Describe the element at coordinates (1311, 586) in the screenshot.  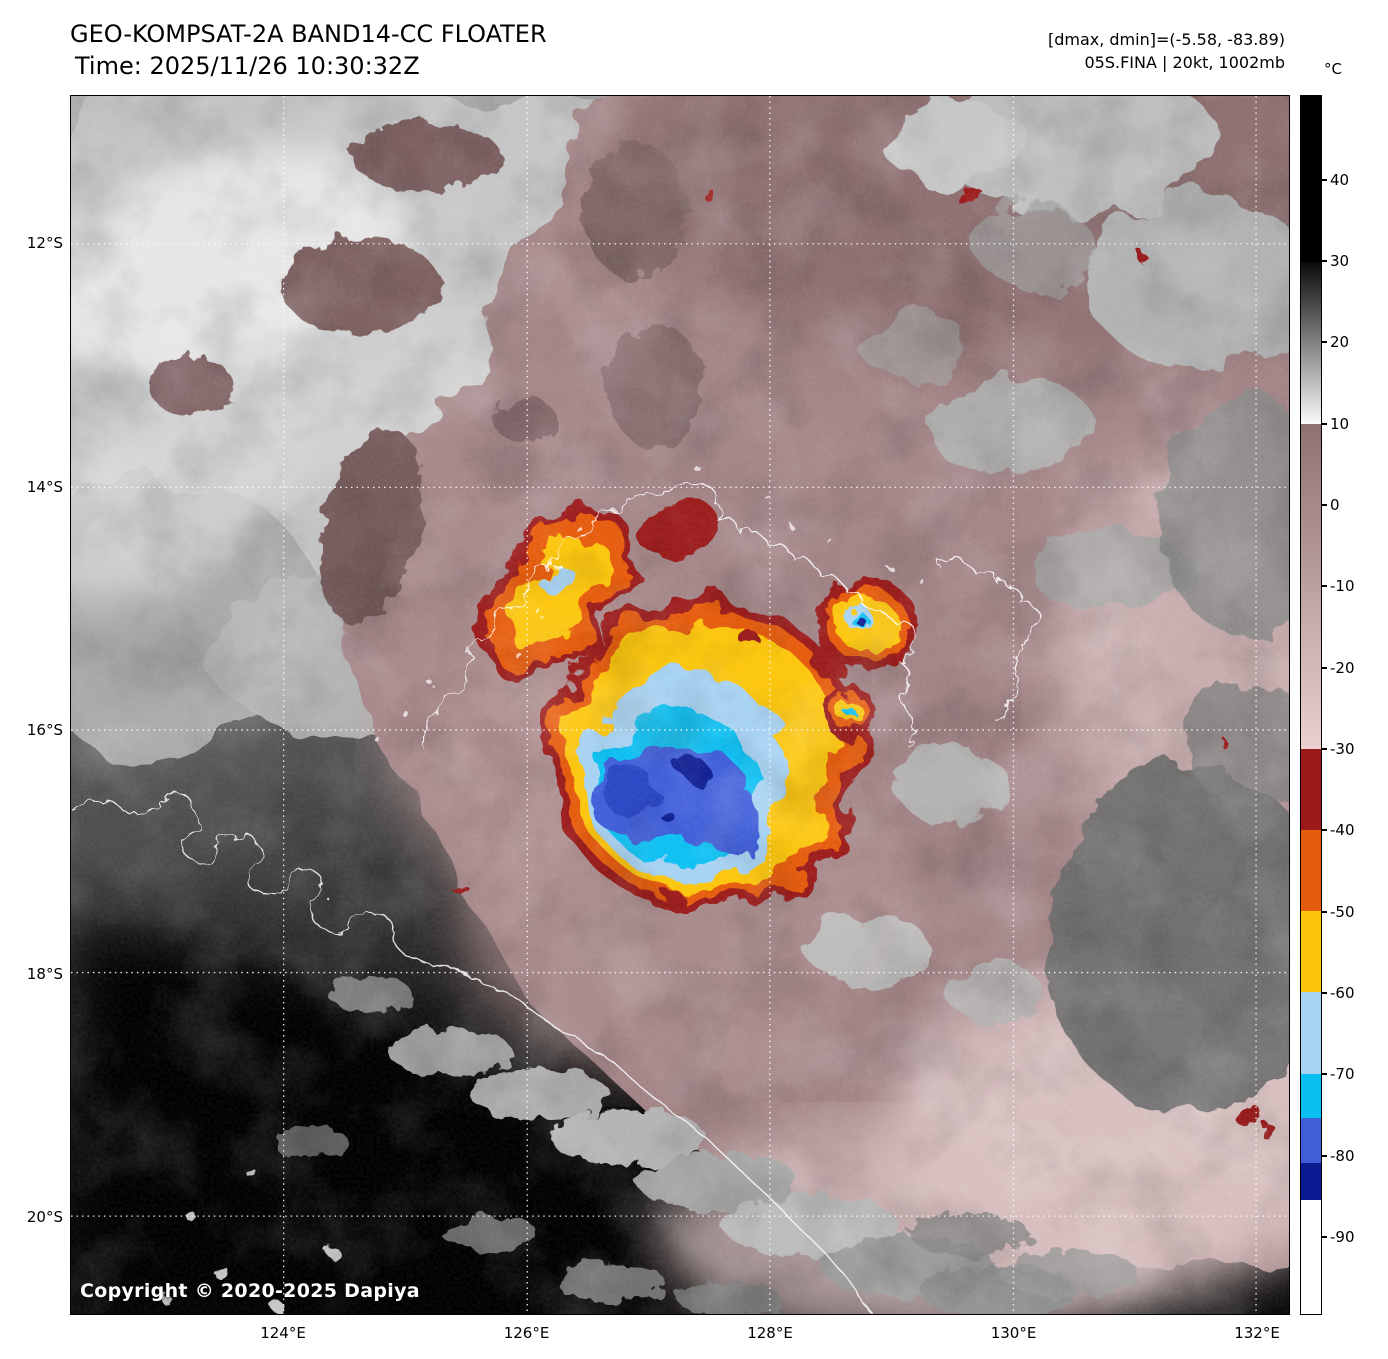
I see `colorbar-segment-warm-brown` at that location.